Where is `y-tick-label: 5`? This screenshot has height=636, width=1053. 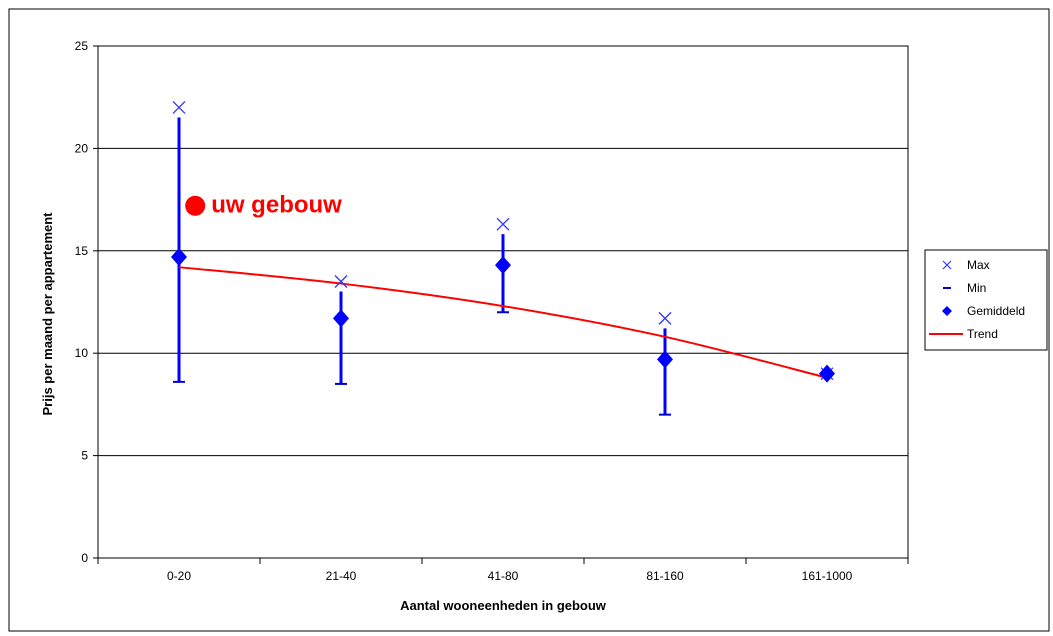 y-tick-label: 5 is located at coordinates (84, 456).